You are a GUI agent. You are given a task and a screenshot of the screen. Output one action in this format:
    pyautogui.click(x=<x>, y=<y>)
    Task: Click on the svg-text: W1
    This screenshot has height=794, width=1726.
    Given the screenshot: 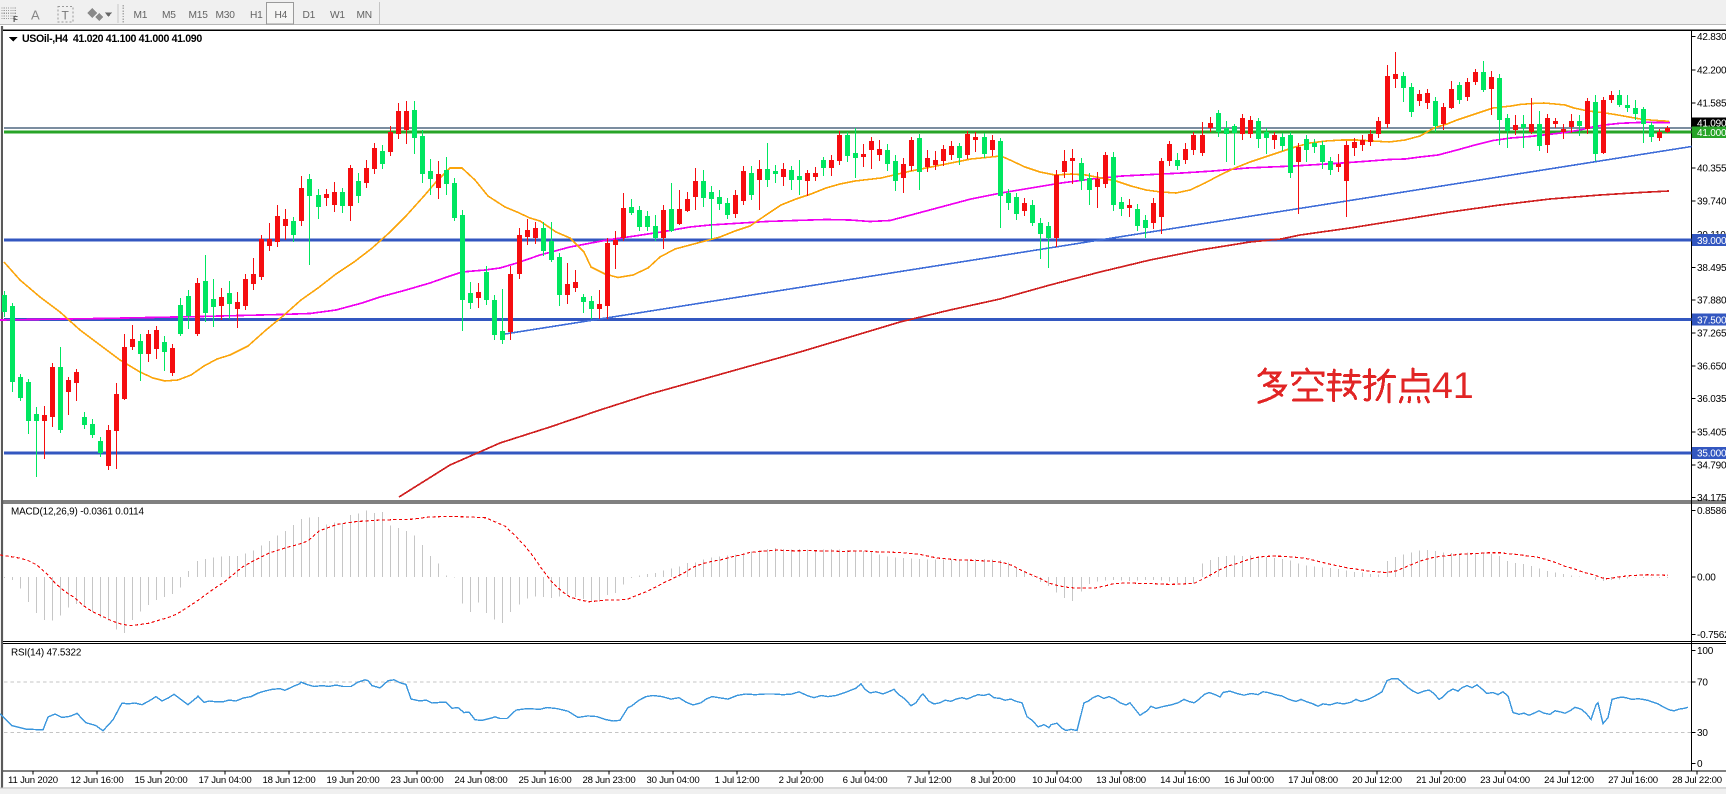 What is the action you would take?
    pyautogui.click(x=337, y=15)
    